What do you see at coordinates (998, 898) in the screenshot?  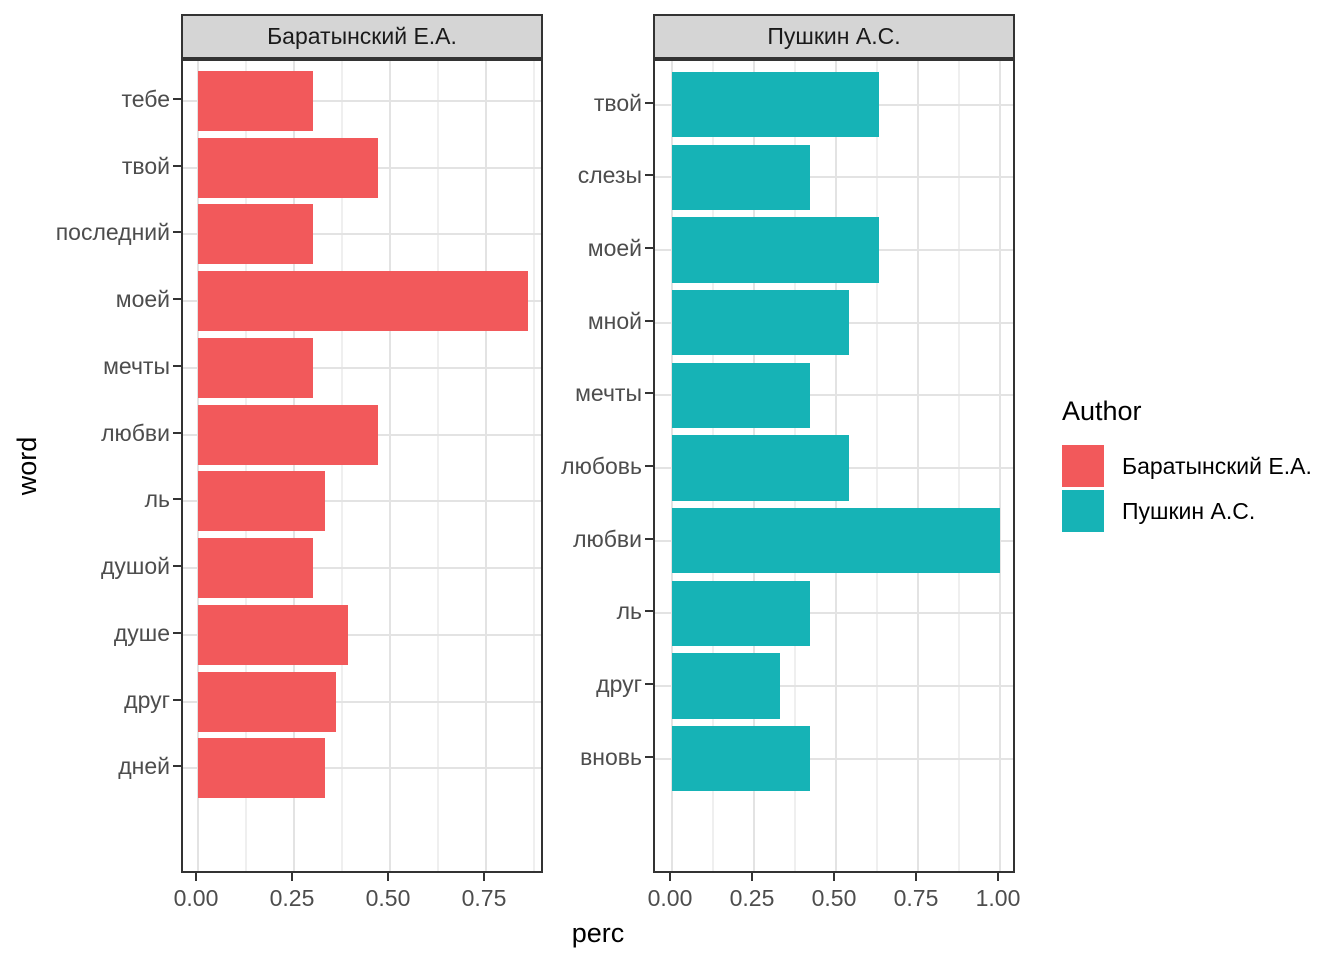 I see `x-tick-label: 1.00` at bounding box center [998, 898].